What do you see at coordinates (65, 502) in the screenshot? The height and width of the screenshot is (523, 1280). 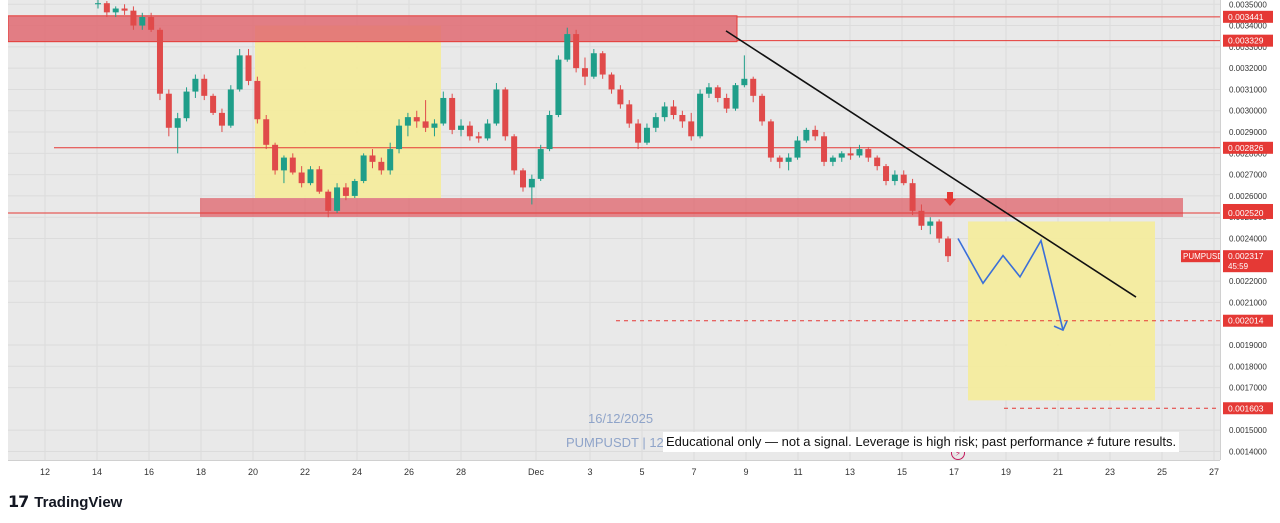 I see `tradingview-brand: 𝟭𝟳 TradingView` at bounding box center [65, 502].